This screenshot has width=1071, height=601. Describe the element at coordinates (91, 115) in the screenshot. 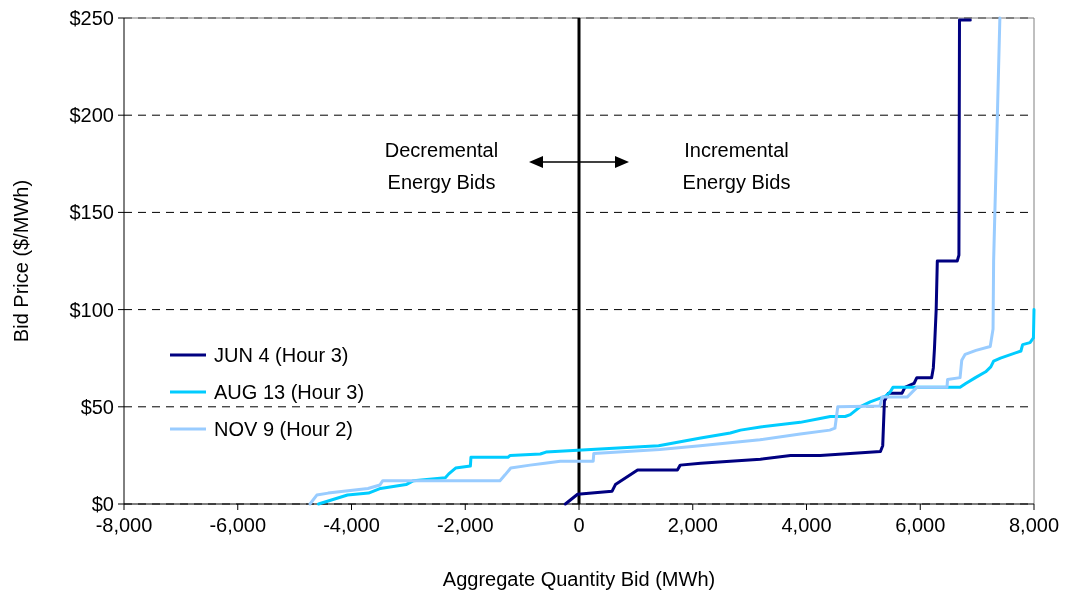

I see `y-tick-label: $200` at that location.